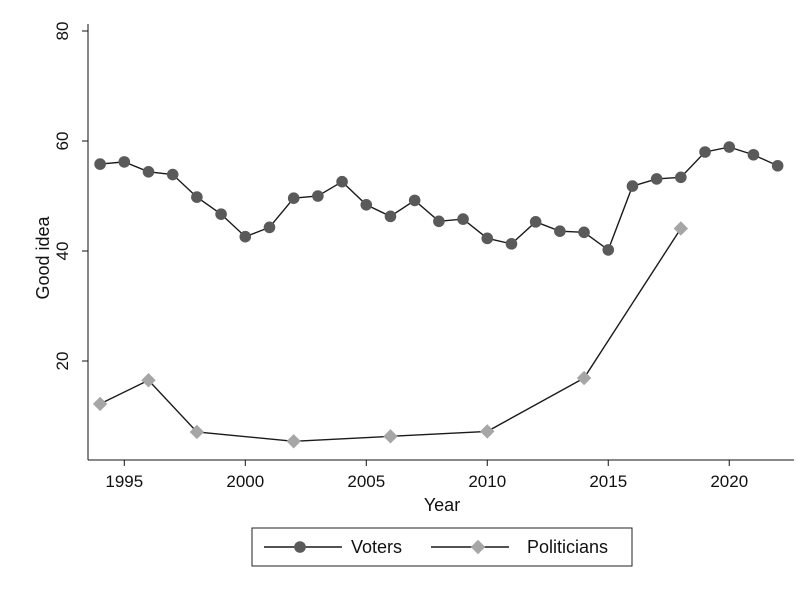 Image resolution: width=806 pixels, height=589 pixels. I want to click on x-tick-label: 1995, so click(124, 481).